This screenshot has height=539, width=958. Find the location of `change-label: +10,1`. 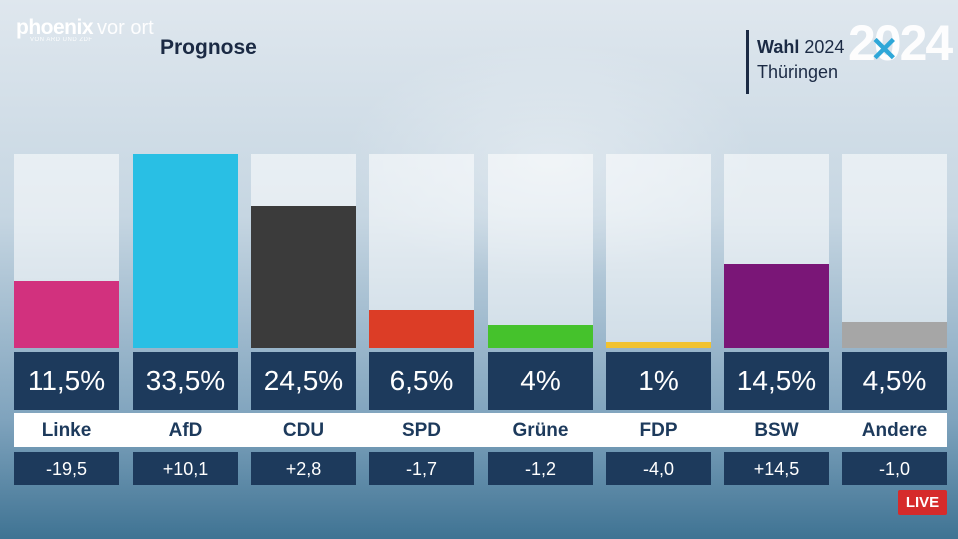

change-label: +10,1 is located at coordinates (185, 468).